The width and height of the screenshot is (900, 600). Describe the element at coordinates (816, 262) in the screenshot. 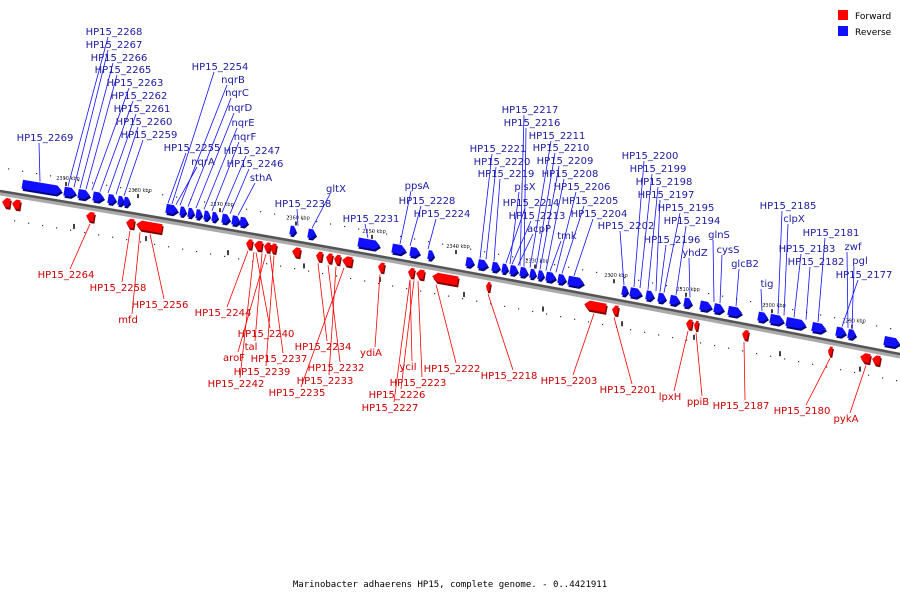

I see `reverse-gene-label: HP15_2182` at that location.